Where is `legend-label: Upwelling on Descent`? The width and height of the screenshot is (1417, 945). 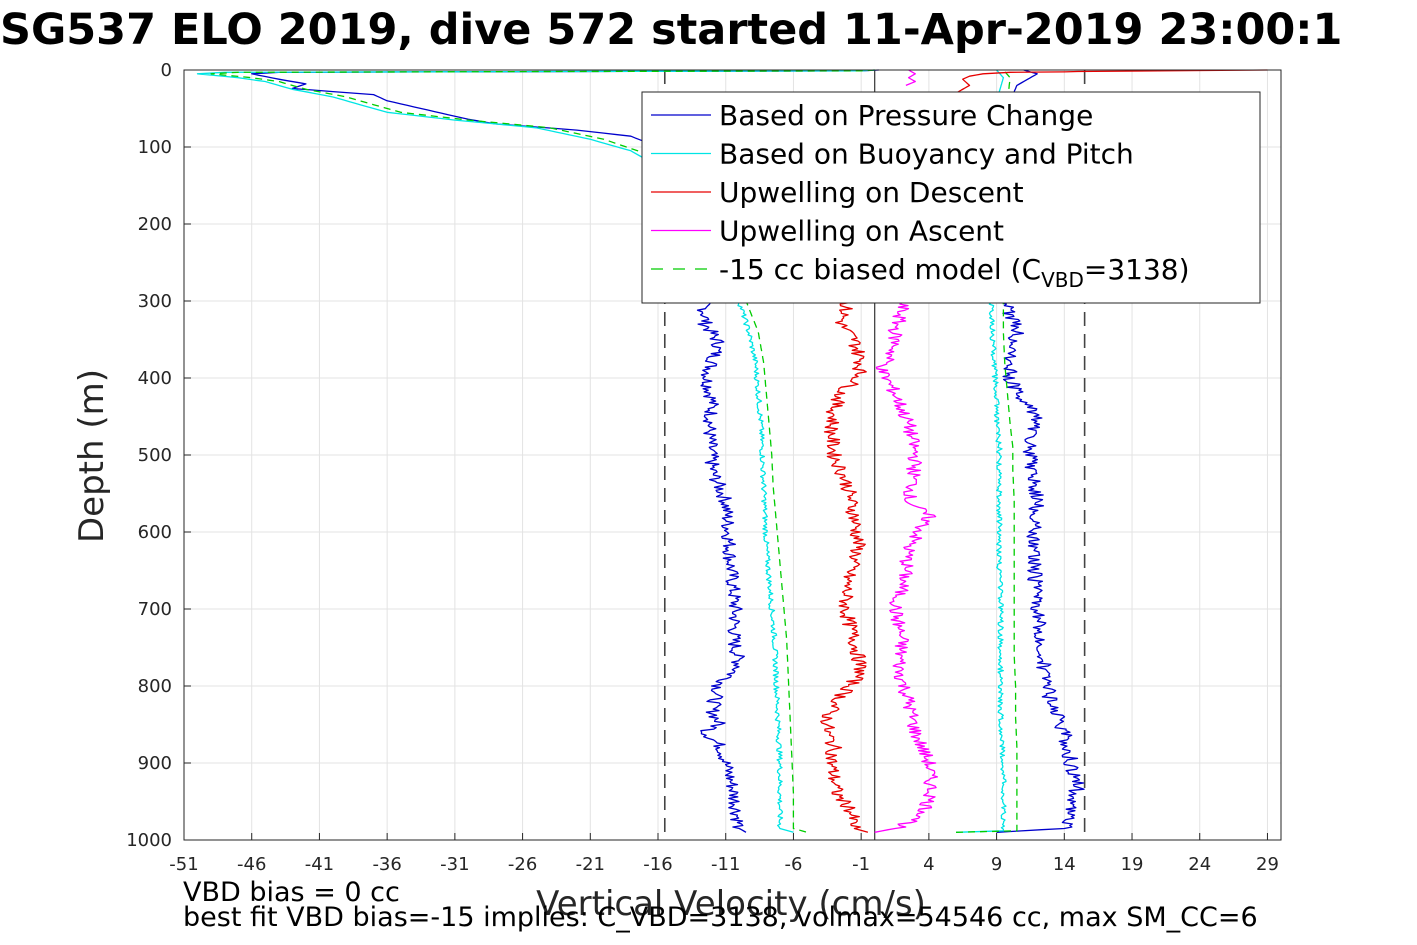
legend-label: Upwelling on Descent is located at coordinates (871, 192).